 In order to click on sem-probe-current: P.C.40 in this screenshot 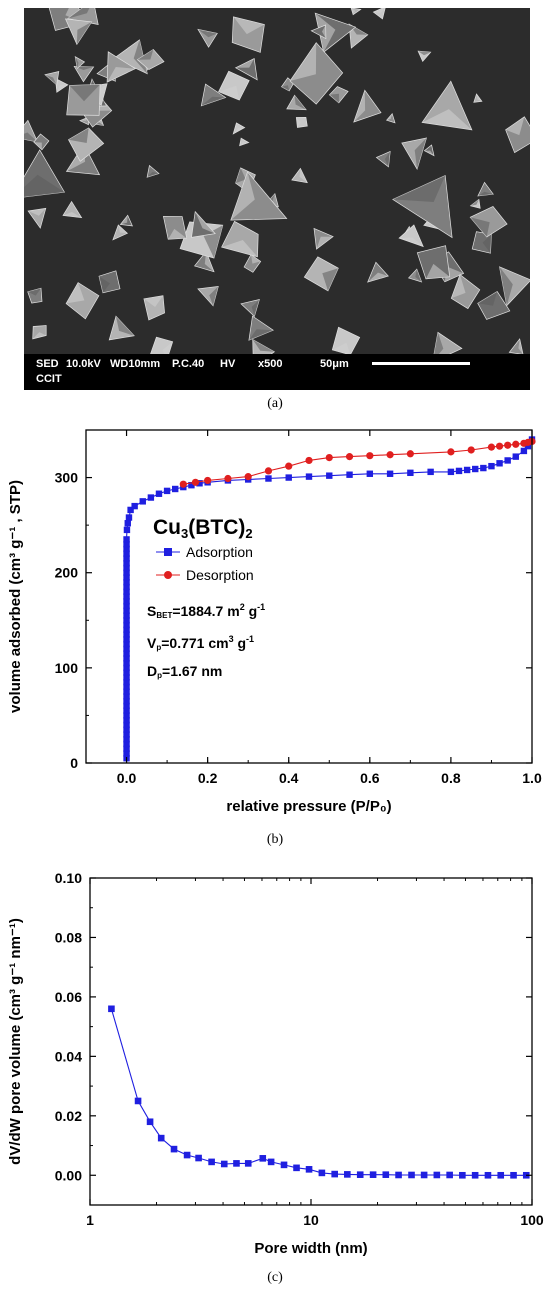, I will do `click(188, 364)`.